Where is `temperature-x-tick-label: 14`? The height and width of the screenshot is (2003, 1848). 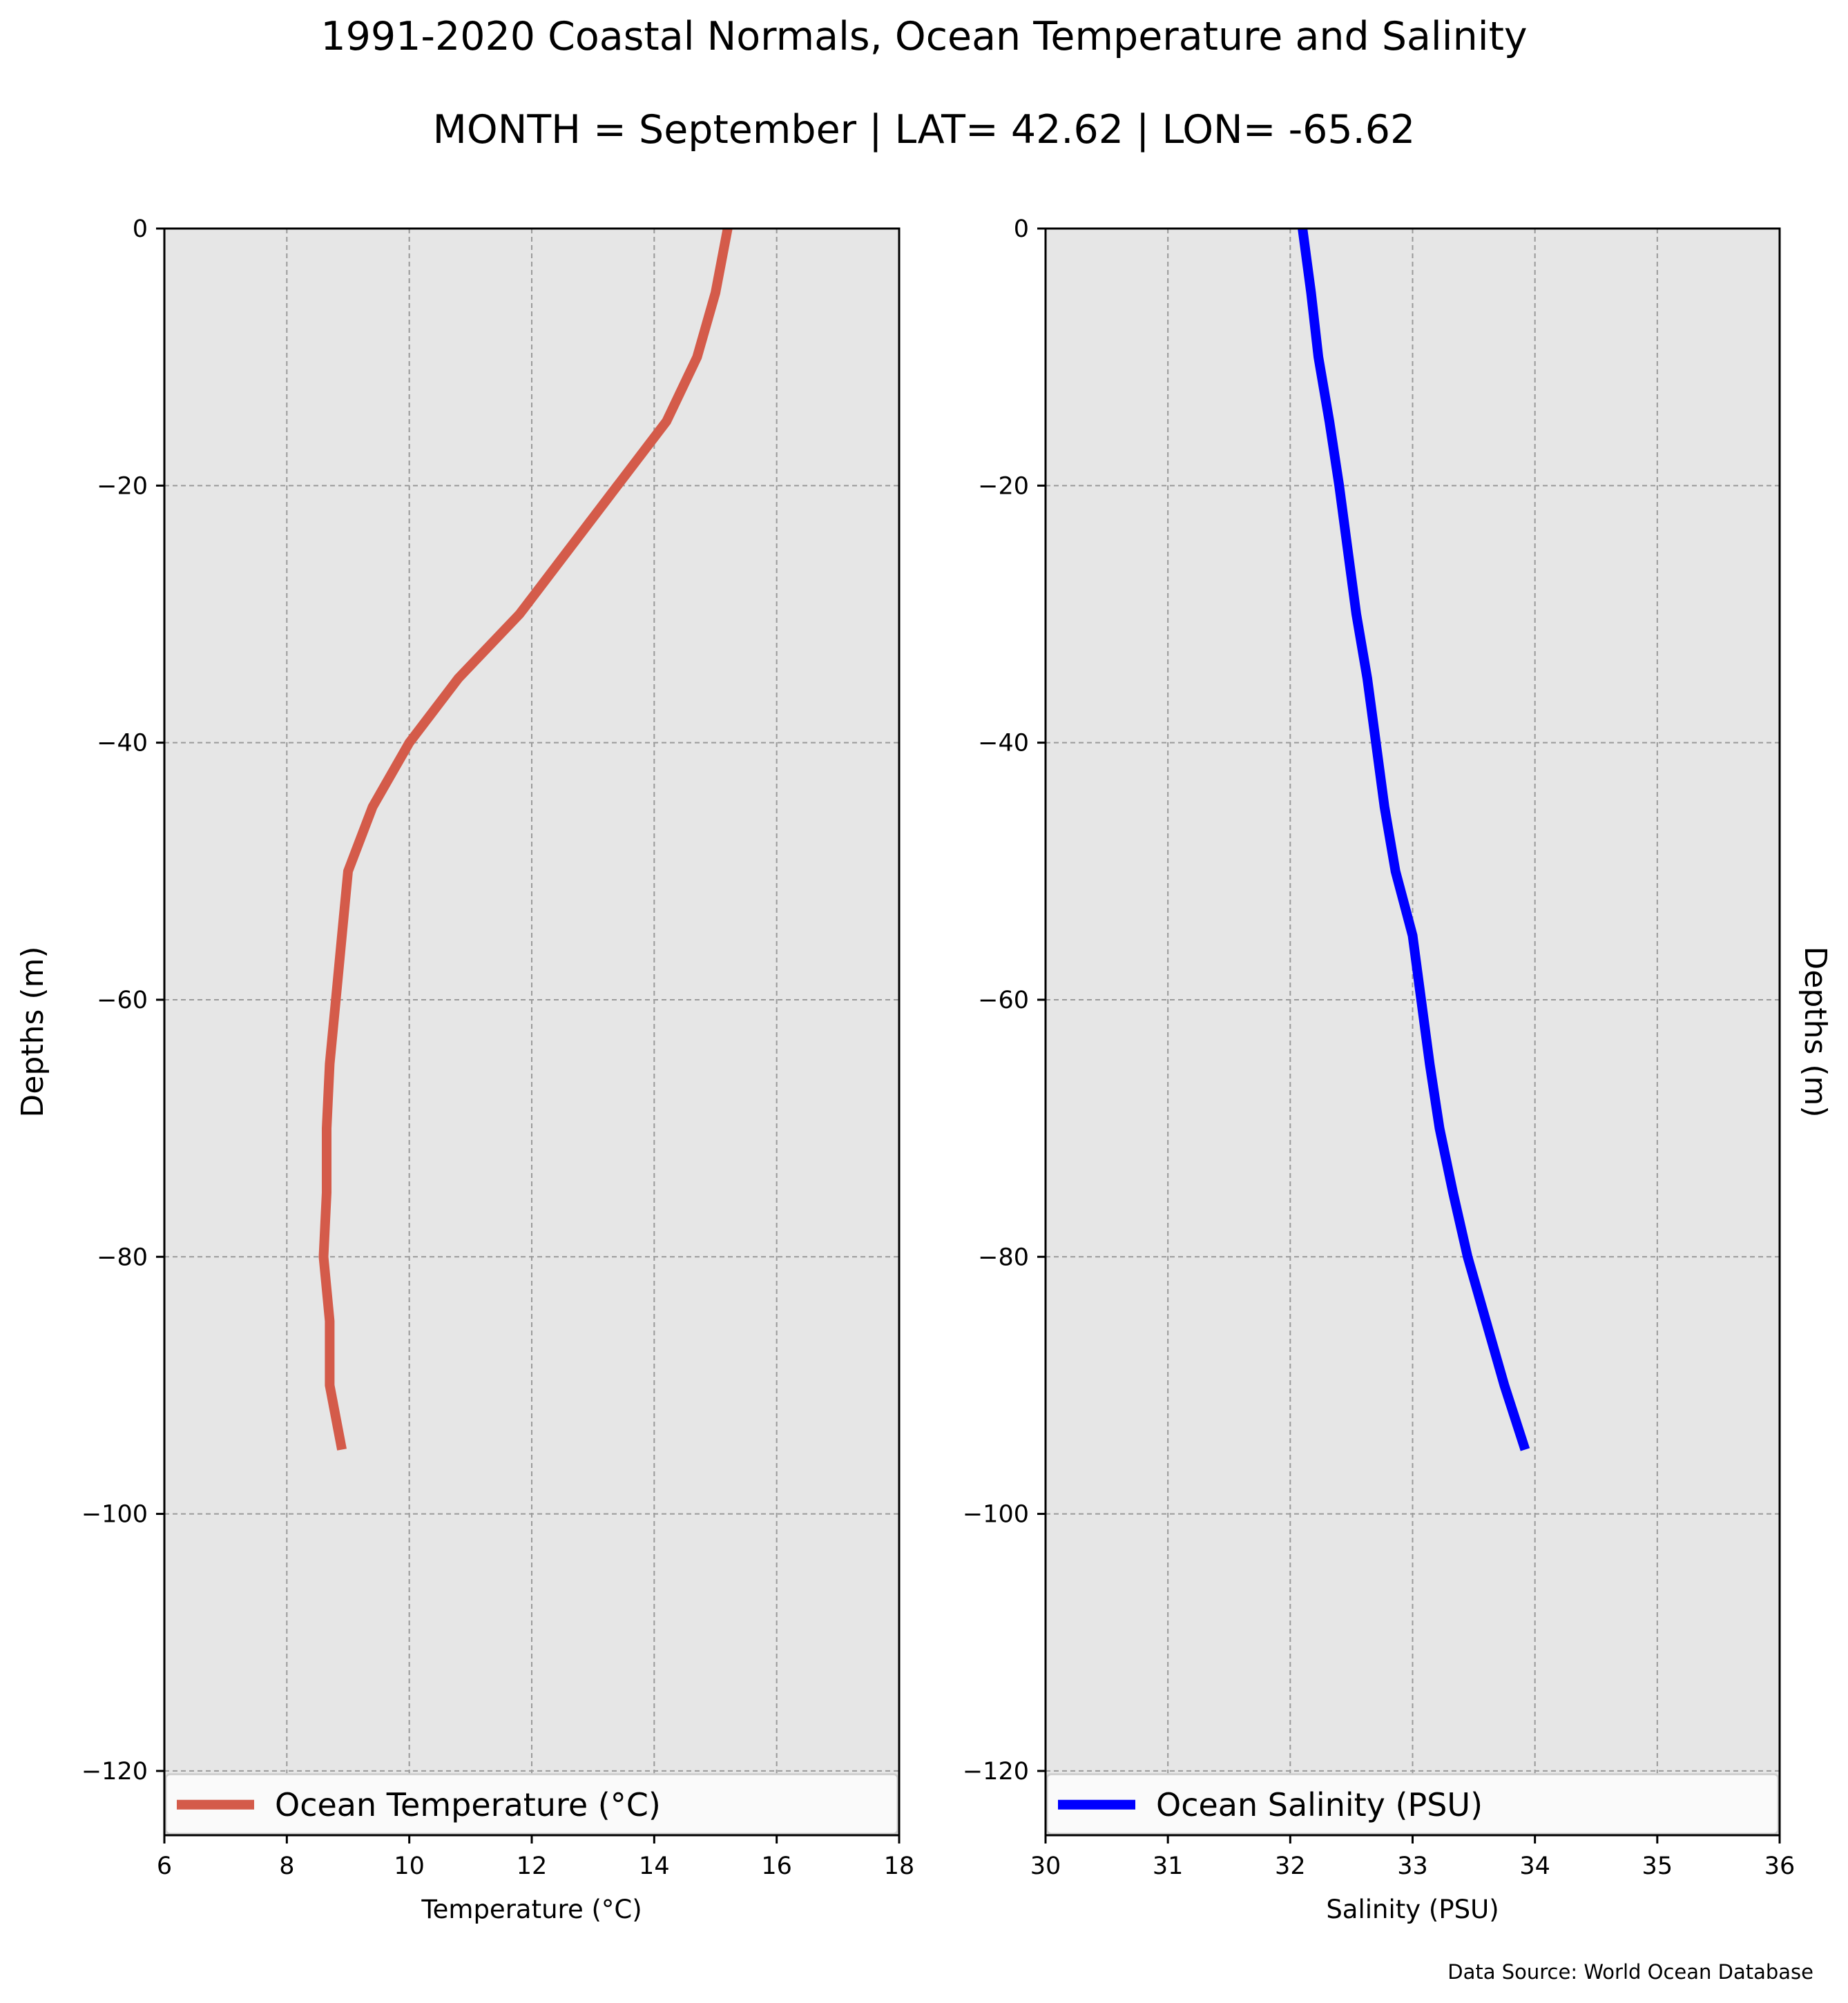 temperature-x-tick-label: 14 is located at coordinates (654, 1866).